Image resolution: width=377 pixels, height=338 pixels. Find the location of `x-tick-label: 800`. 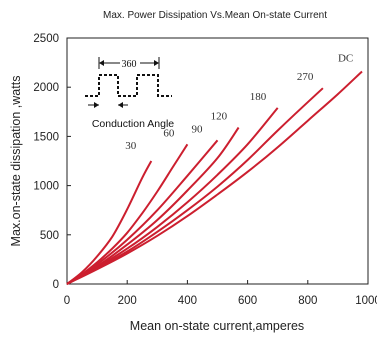

x-tick-label: 800 is located at coordinates (307, 301).